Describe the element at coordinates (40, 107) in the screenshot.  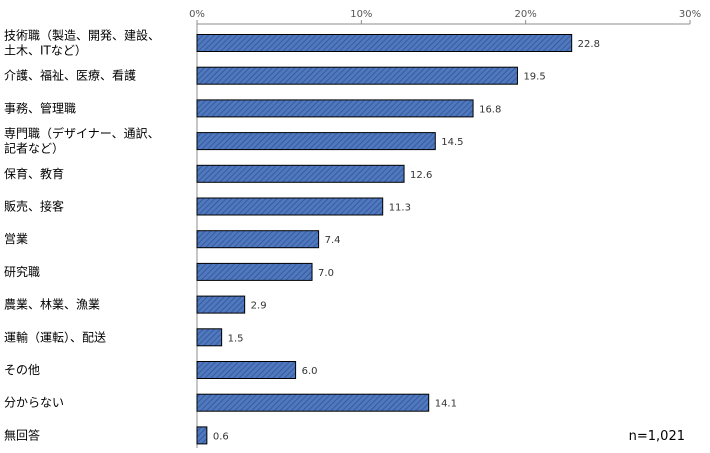
I see `category-label: 事務、管理職` at that location.